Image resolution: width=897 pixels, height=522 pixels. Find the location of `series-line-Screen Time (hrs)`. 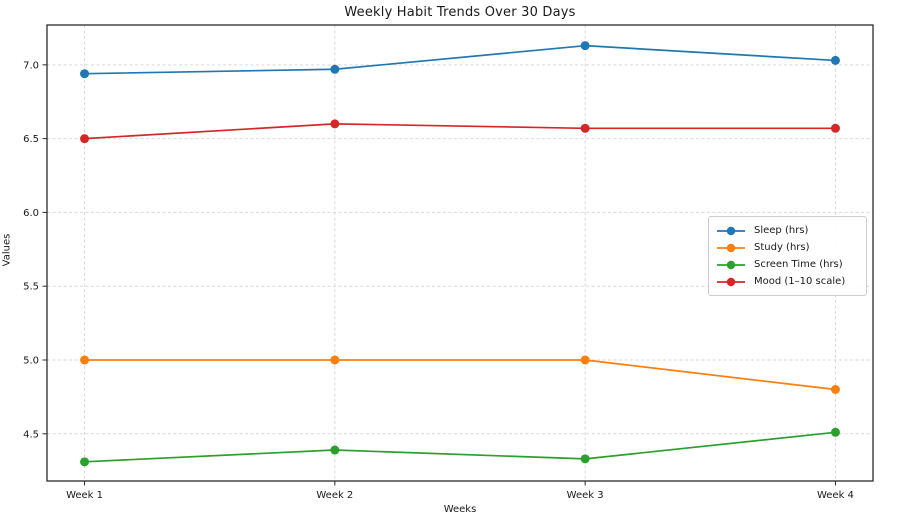

series-line-Screen Time (hrs) is located at coordinates (460, 447).